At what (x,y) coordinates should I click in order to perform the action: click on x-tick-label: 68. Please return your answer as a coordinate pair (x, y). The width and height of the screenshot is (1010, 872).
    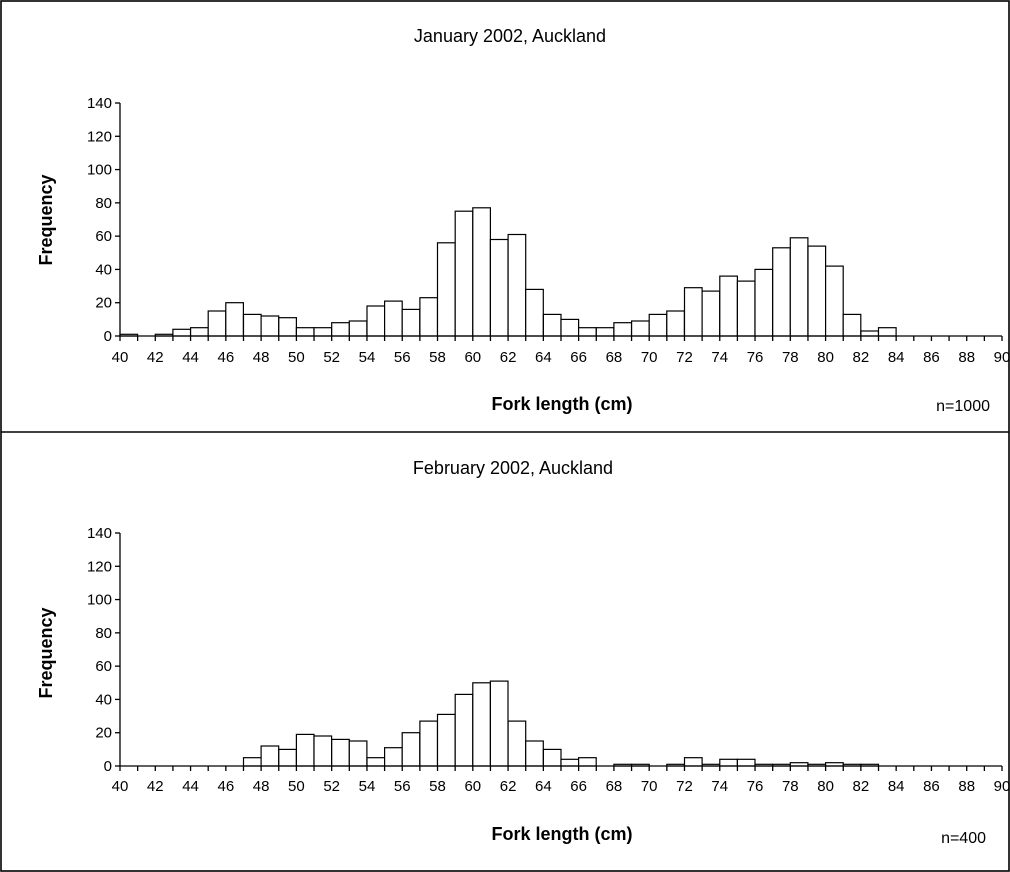
    Looking at the image, I should click on (614, 357).